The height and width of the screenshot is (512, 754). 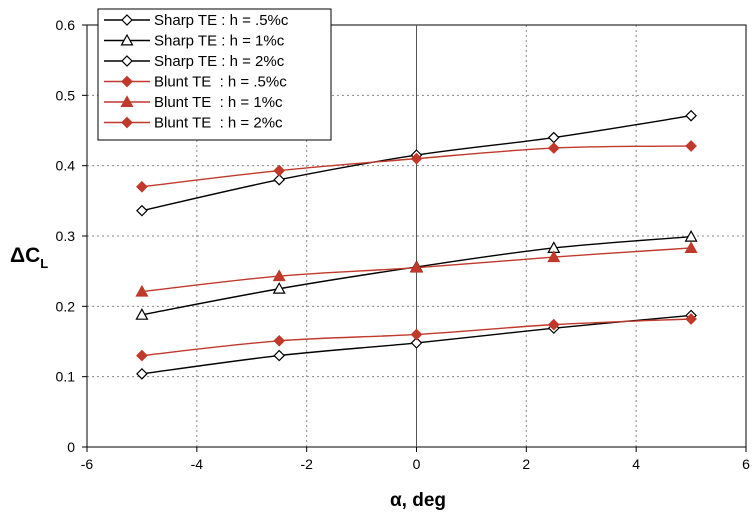 I want to click on legend-label: Sharp TE : h = .5%c, so click(x=221, y=20).